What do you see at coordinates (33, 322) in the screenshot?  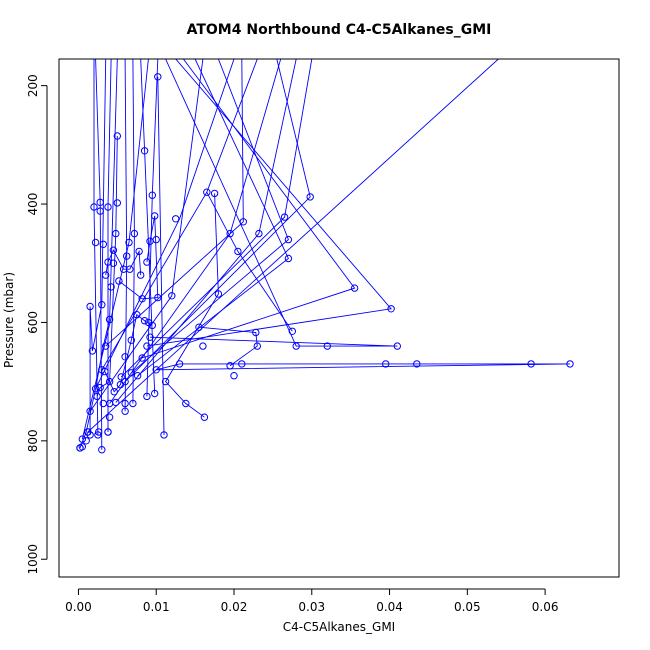 I see `y-tick-label: 600` at bounding box center [33, 322].